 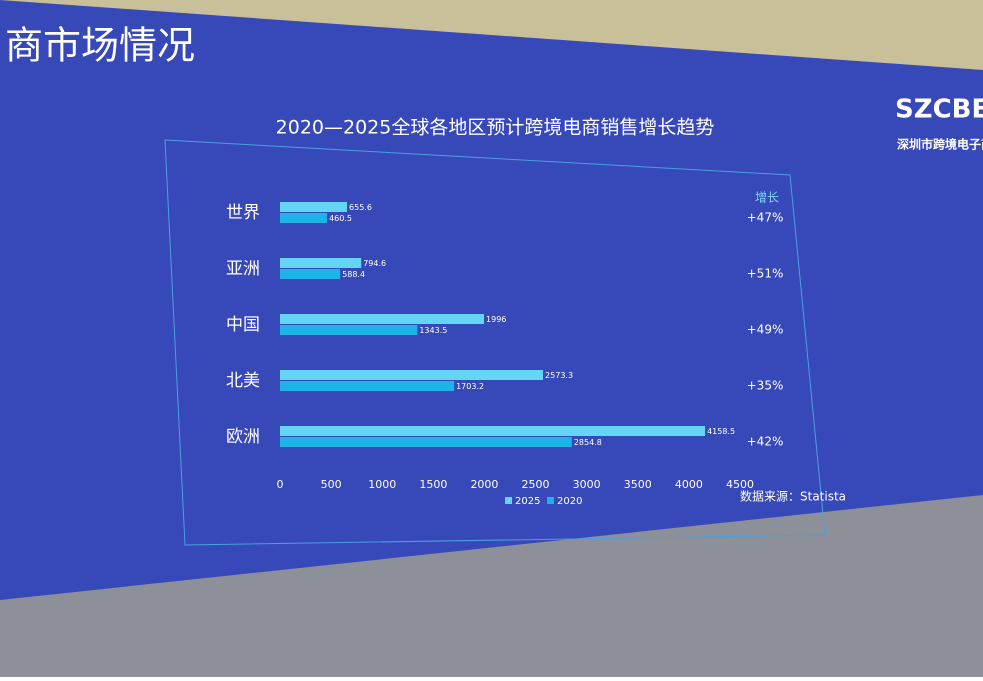 I want to click on y-tick-label: 世界, so click(x=243, y=213).